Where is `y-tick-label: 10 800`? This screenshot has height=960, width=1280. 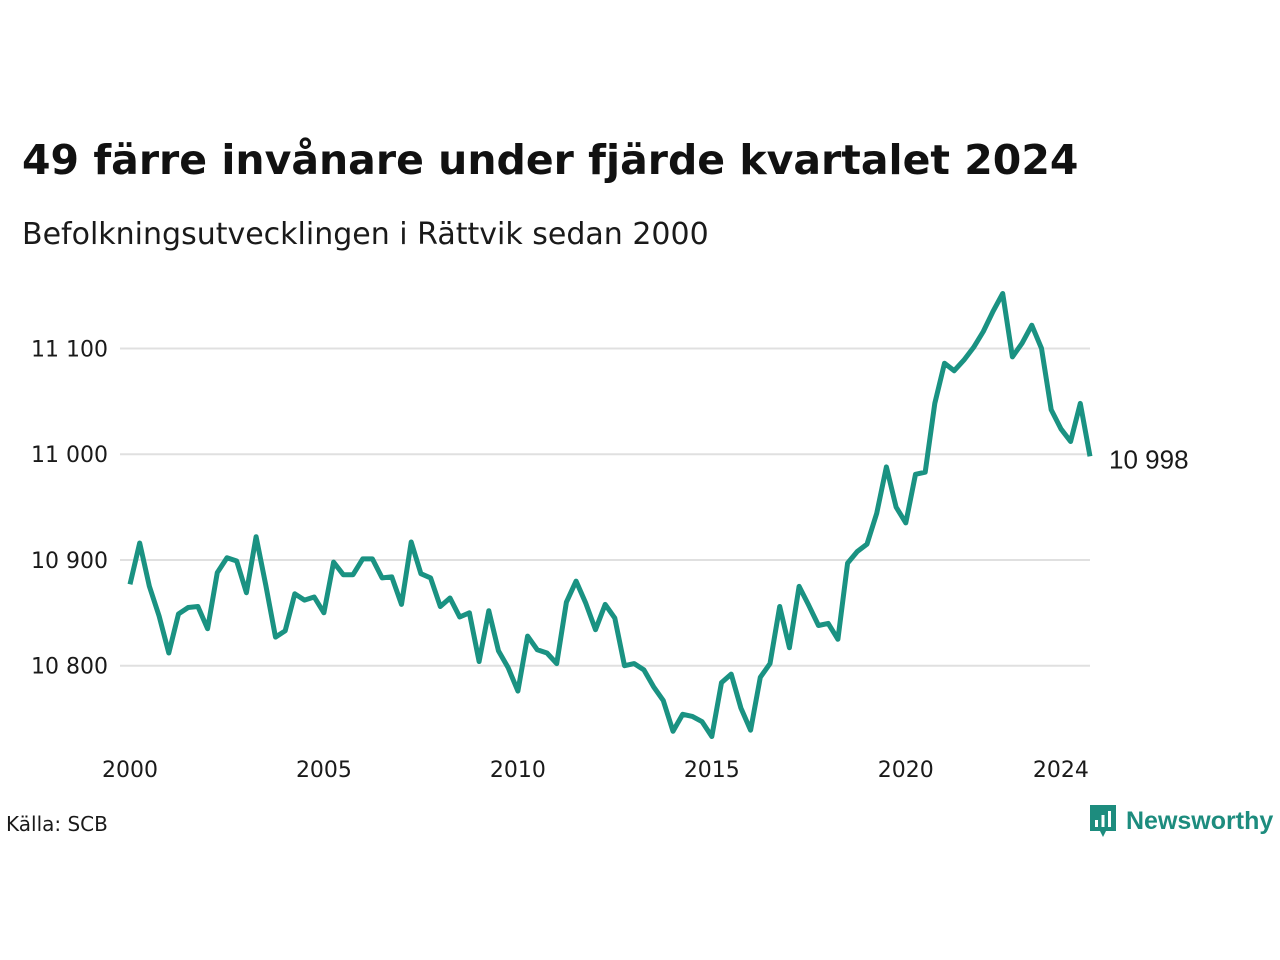 y-tick-label: 10 800 is located at coordinates (69, 667).